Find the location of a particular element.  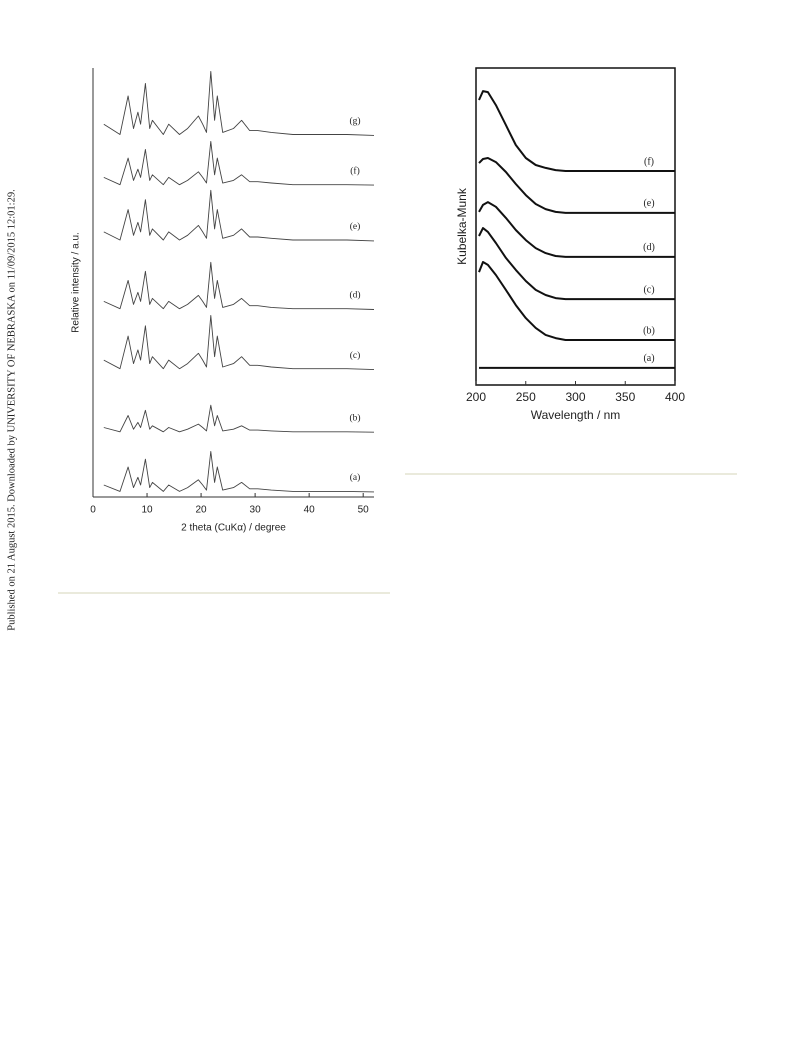

x-axis-label: Wavelength / nm is located at coordinates (576, 415).